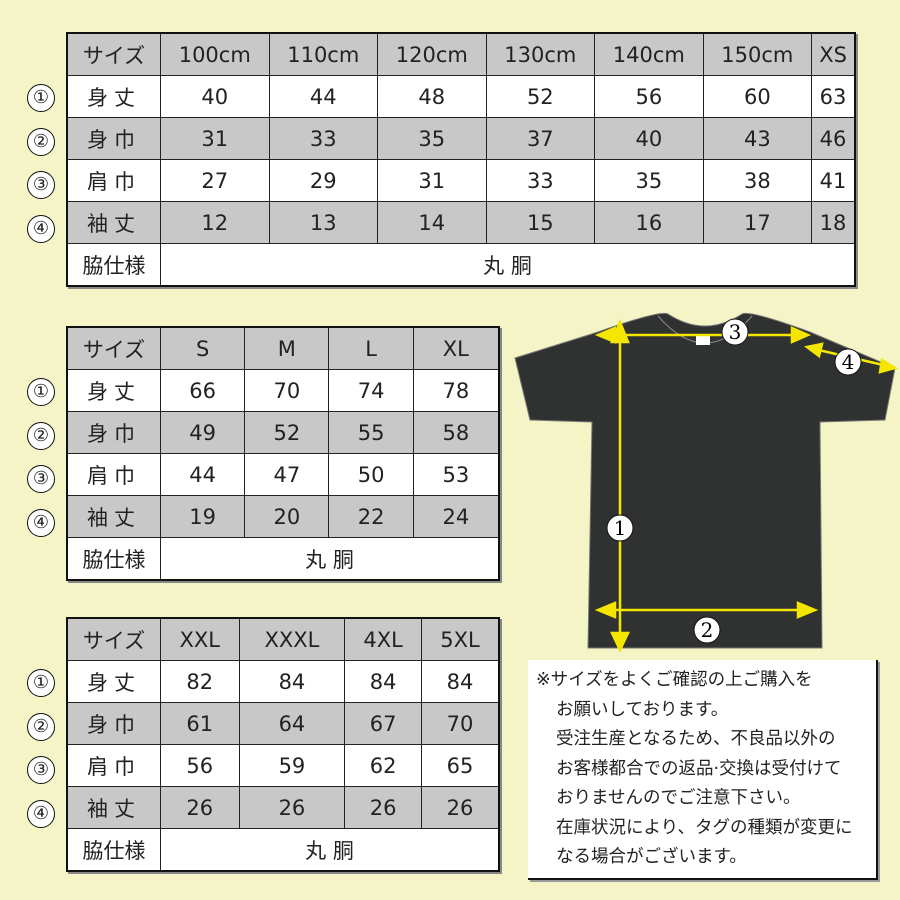 The width and height of the screenshot is (900, 900). I want to click on measurement-row: 身巾 31 33 35 37 40 43 46, so click(461, 138).